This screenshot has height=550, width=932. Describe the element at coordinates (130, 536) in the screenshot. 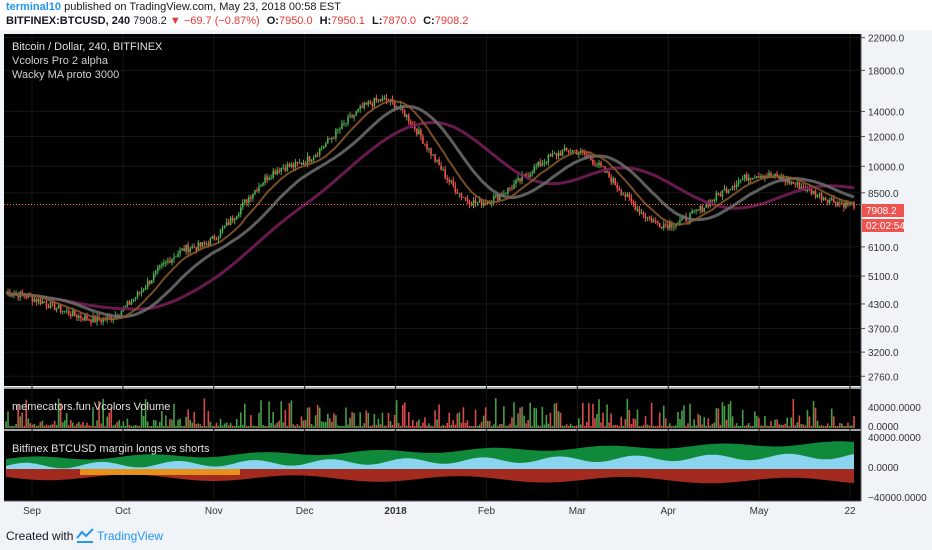

I see `tradingview-brand-link: TradingView` at that location.